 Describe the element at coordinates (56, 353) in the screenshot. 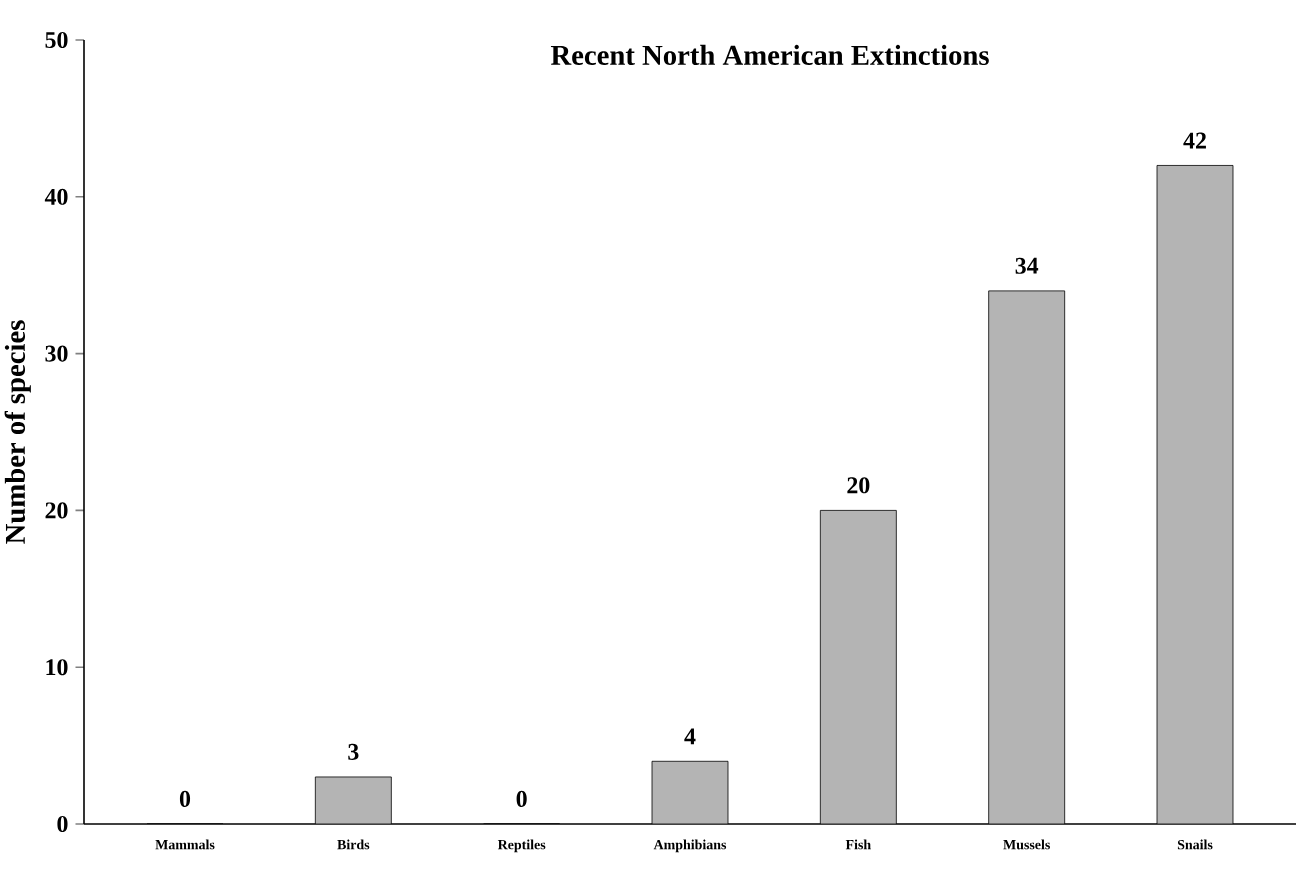

I see `y-tick-label: 30` at that location.